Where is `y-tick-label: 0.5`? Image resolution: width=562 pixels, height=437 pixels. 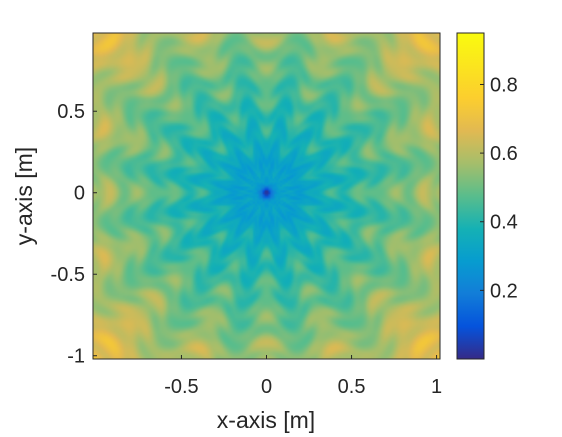
y-tick-label: 0.5 is located at coordinates (71, 112).